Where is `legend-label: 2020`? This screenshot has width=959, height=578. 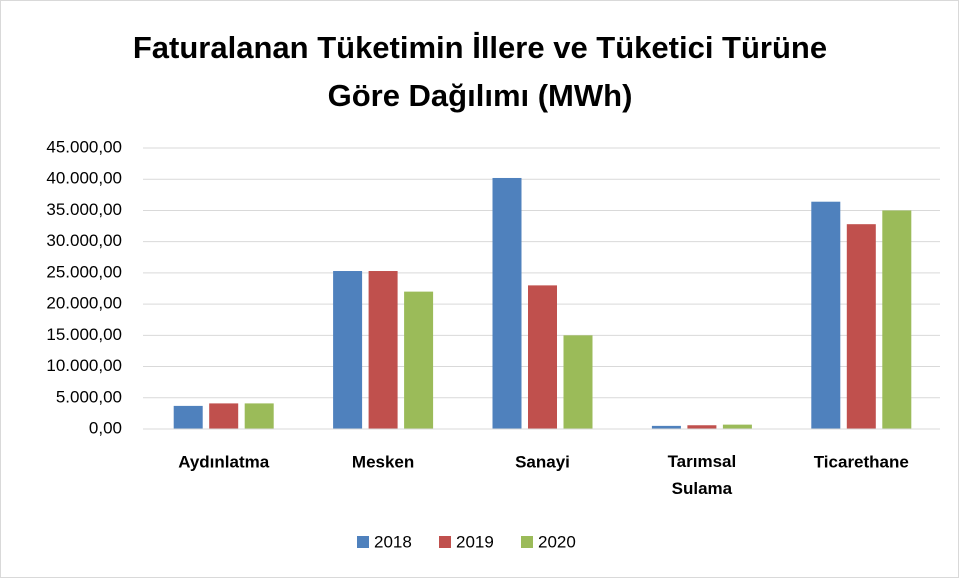 legend-label: 2020 is located at coordinates (557, 541).